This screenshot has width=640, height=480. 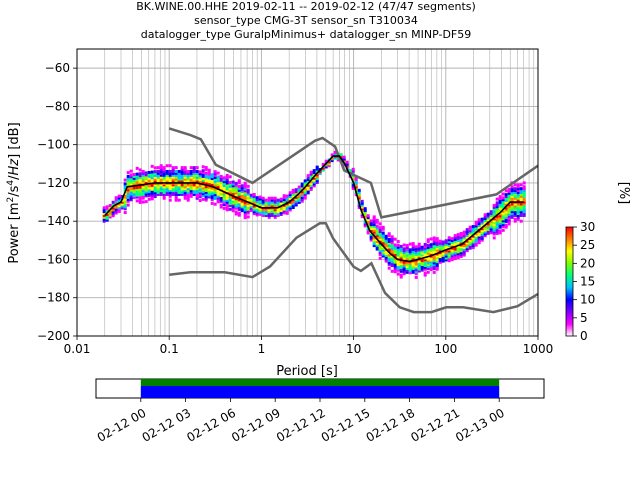 I want to click on y-tick-label: −80, so click(x=57, y=106).